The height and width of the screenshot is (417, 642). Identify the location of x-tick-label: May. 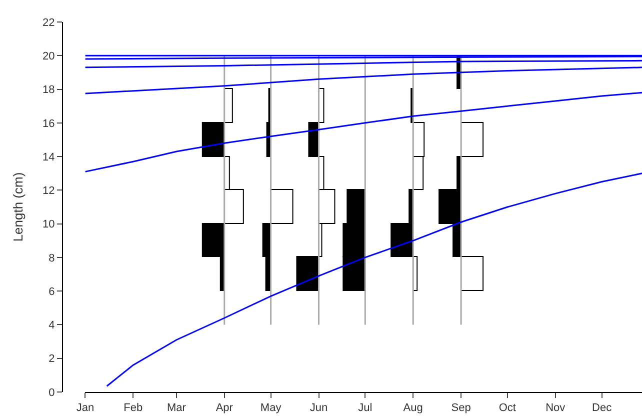
(271, 408).